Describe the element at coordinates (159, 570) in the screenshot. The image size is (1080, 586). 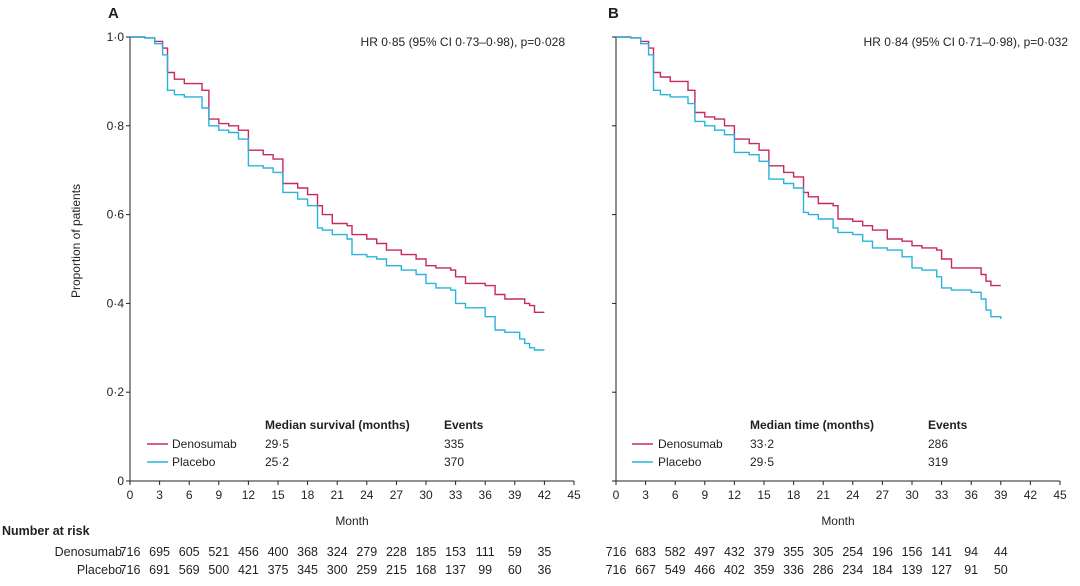
I see `at-risk-a-placebo: 691` at that location.